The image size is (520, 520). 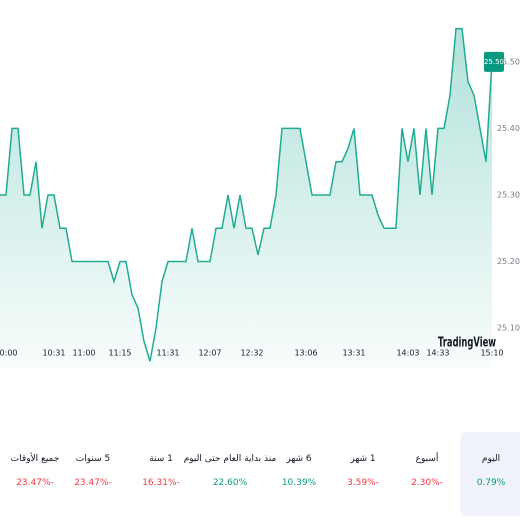 What do you see at coordinates (427, 483) in the screenshot?
I see `period-change: 2.30%-` at bounding box center [427, 483].